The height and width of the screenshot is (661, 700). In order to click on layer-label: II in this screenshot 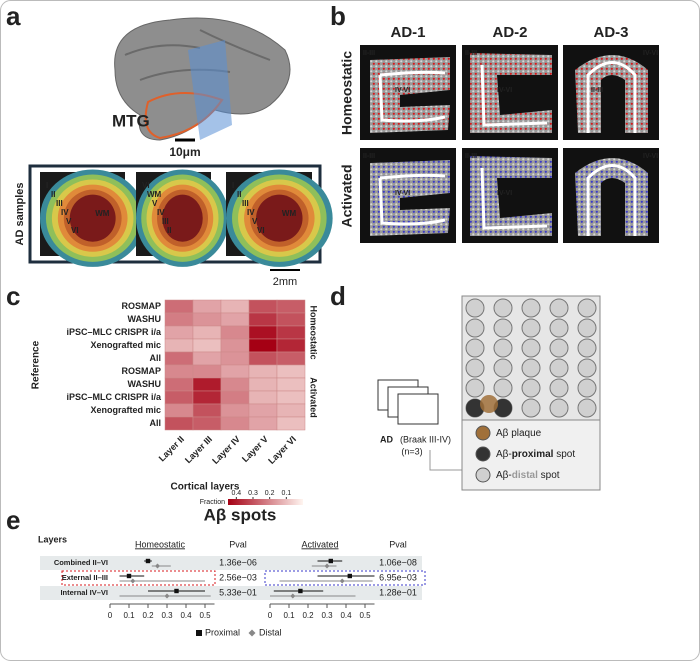, I will do `click(239, 194)`.